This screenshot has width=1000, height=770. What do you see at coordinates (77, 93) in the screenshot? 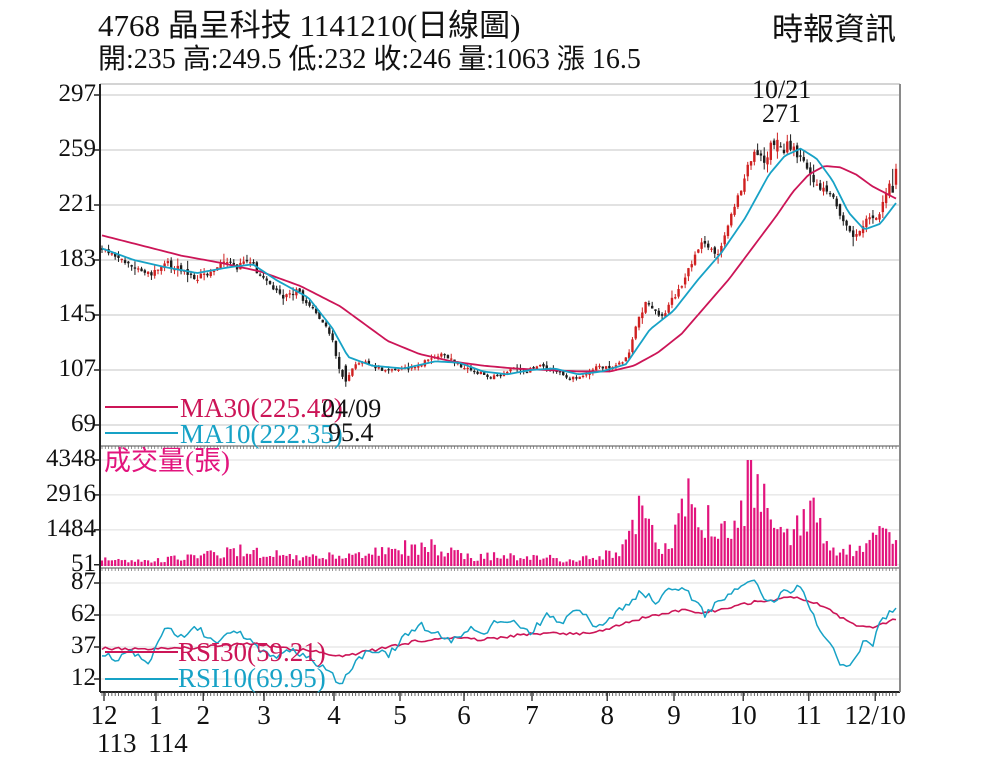
I see `y-axis-label-price: 297` at bounding box center [77, 93].